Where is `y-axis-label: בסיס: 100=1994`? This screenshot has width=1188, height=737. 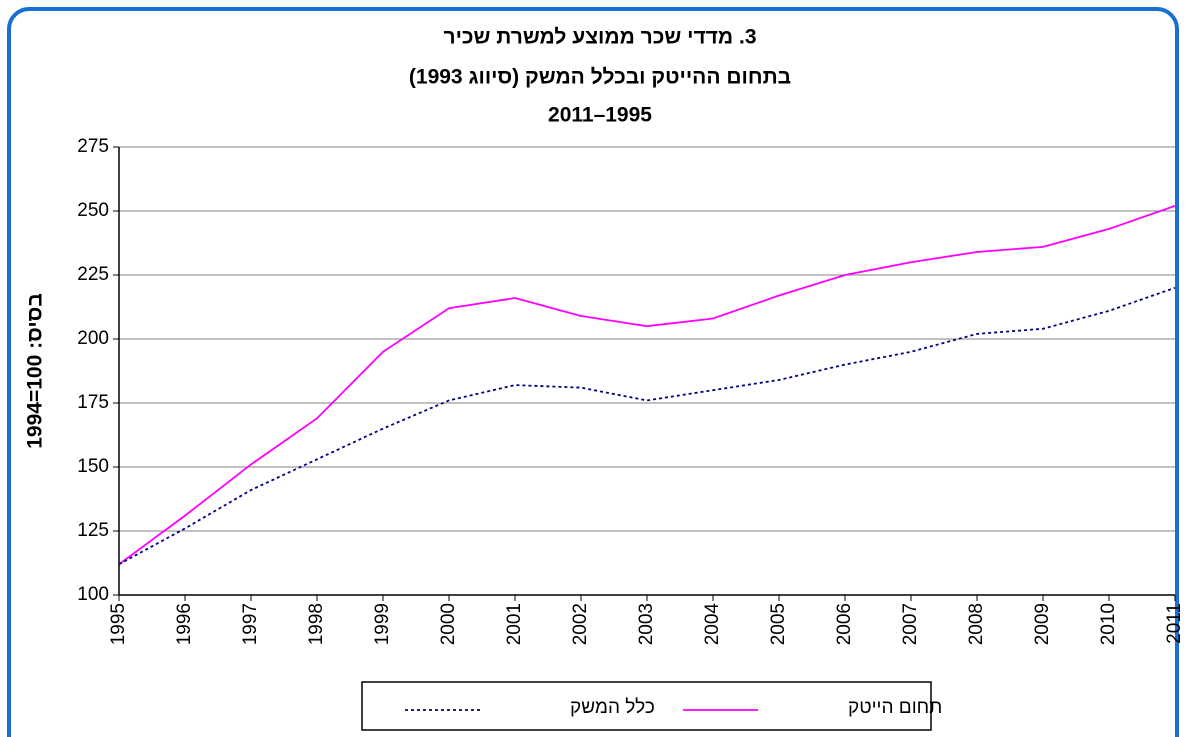 y-axis-label: בסיס: 100=1994 is located at coordinates (35, 371).